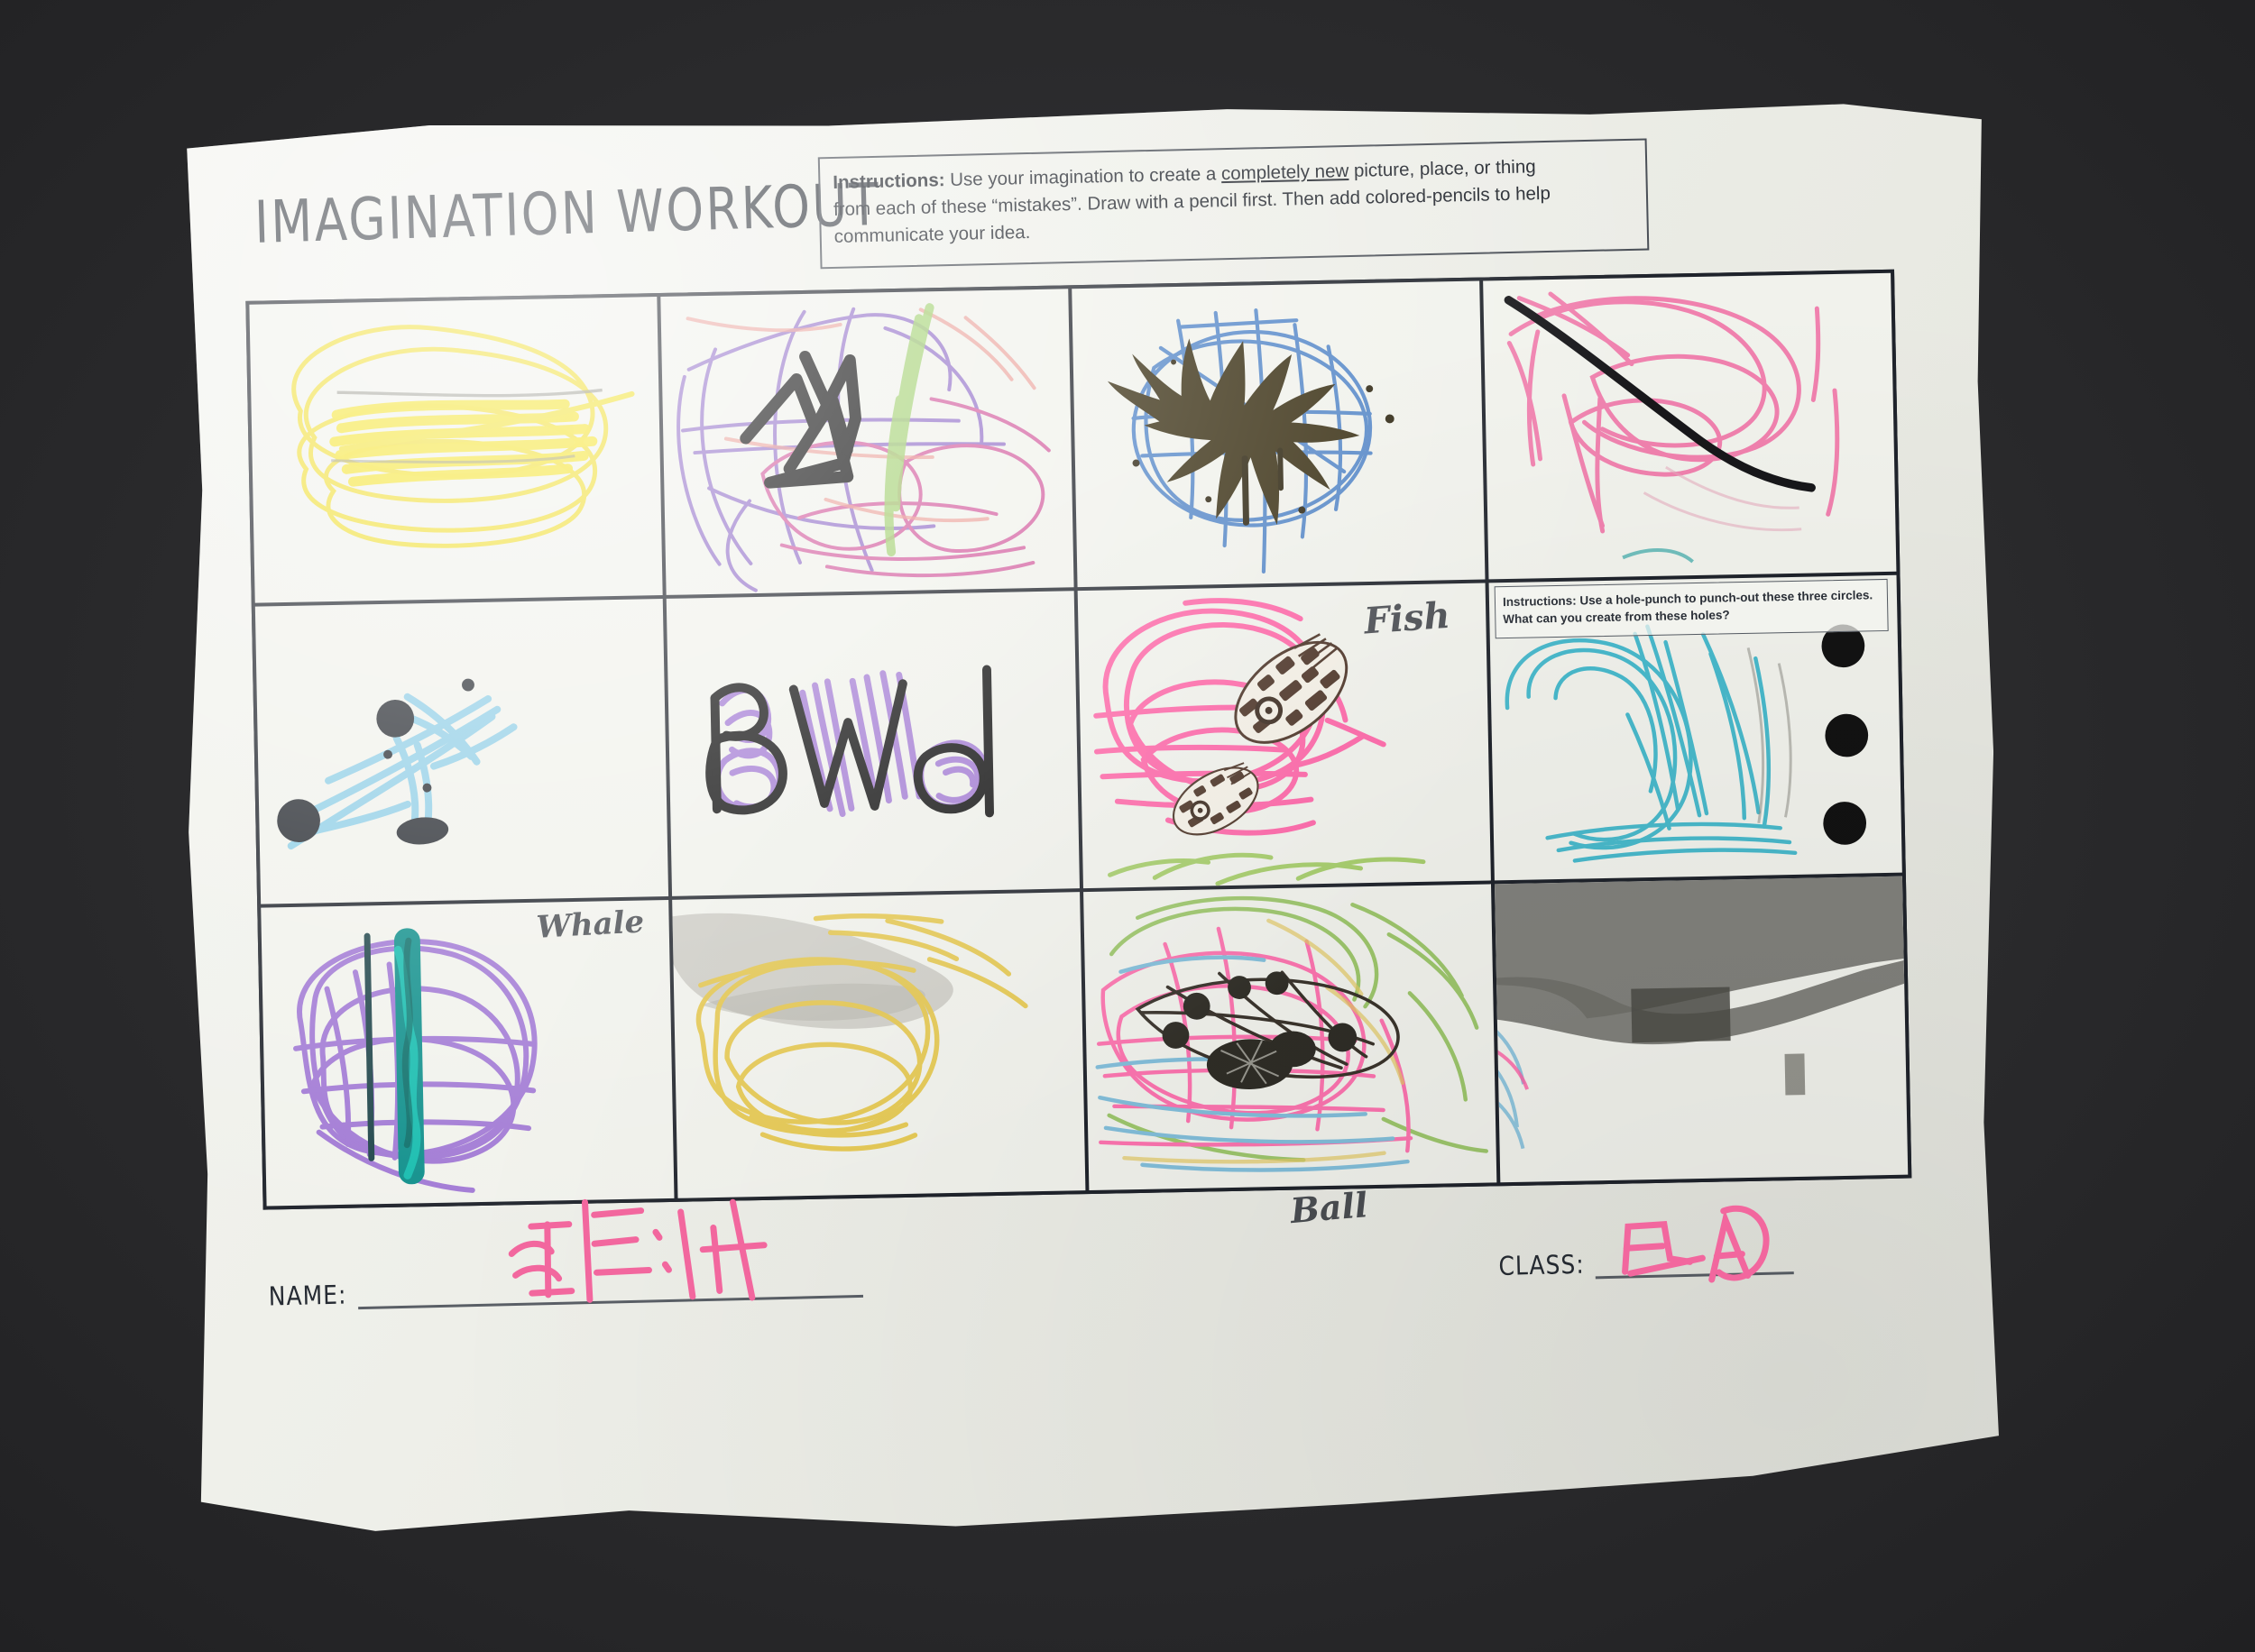  What do you see at coordinates (566, 1291) in the screenshot?
I see `name-field: NAME:` at bounding box center [566, 1291].